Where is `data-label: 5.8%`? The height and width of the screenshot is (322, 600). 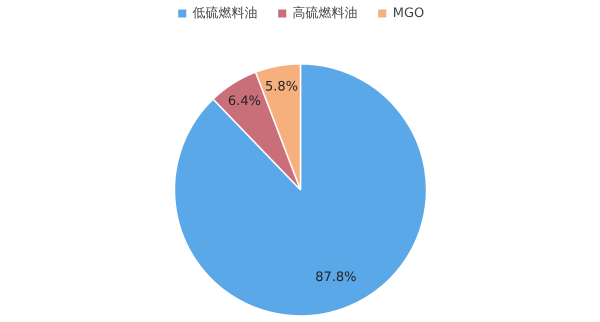
data-label: 5.8% is located at coordinates (281, 86).